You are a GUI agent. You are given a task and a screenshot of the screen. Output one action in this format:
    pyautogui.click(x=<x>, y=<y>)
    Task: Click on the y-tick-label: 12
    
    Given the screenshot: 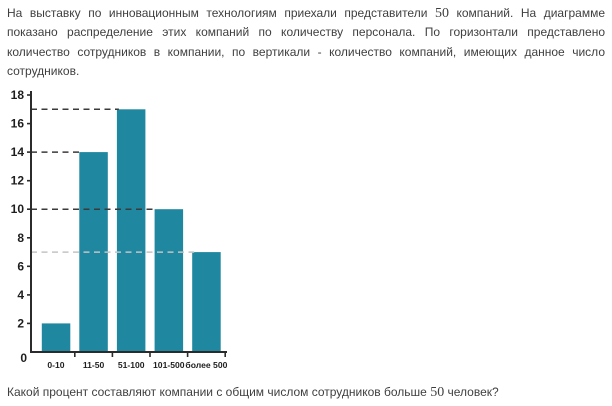 What is the action you would take?
    pyautogui.click(x=18, y=181)
    